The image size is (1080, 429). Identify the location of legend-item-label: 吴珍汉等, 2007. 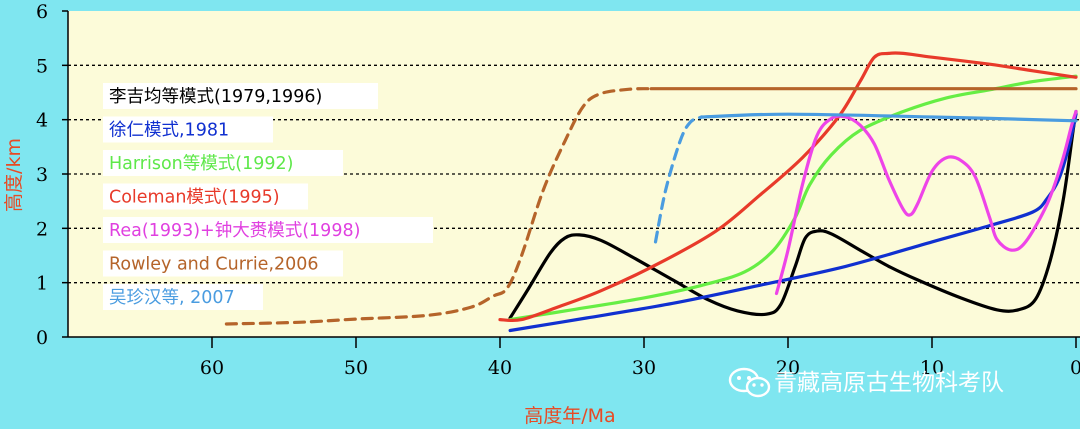
(172, 298).